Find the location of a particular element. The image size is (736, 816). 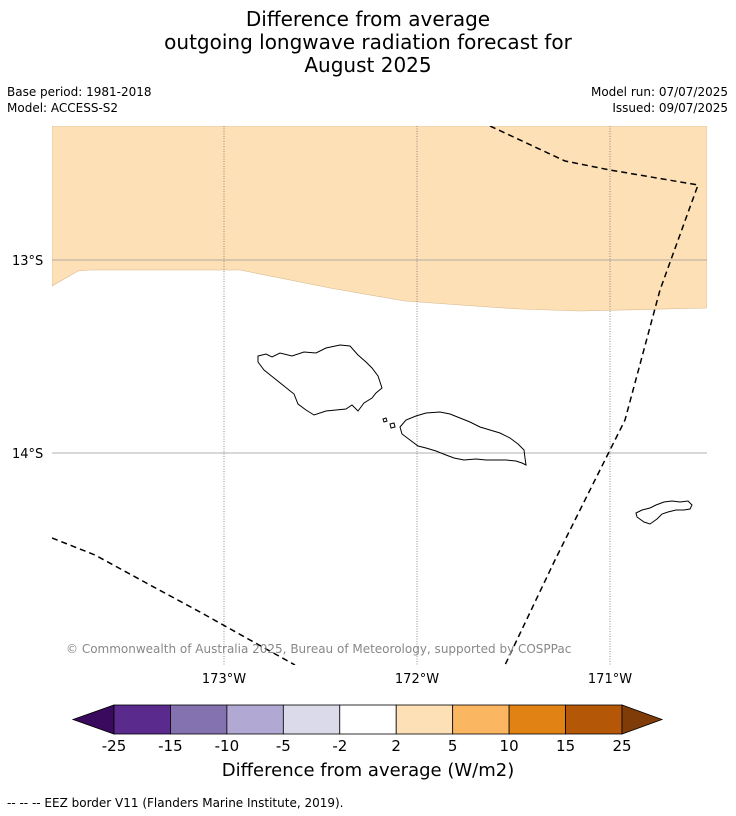

island-tutuila is located at coordinates (664, 512).